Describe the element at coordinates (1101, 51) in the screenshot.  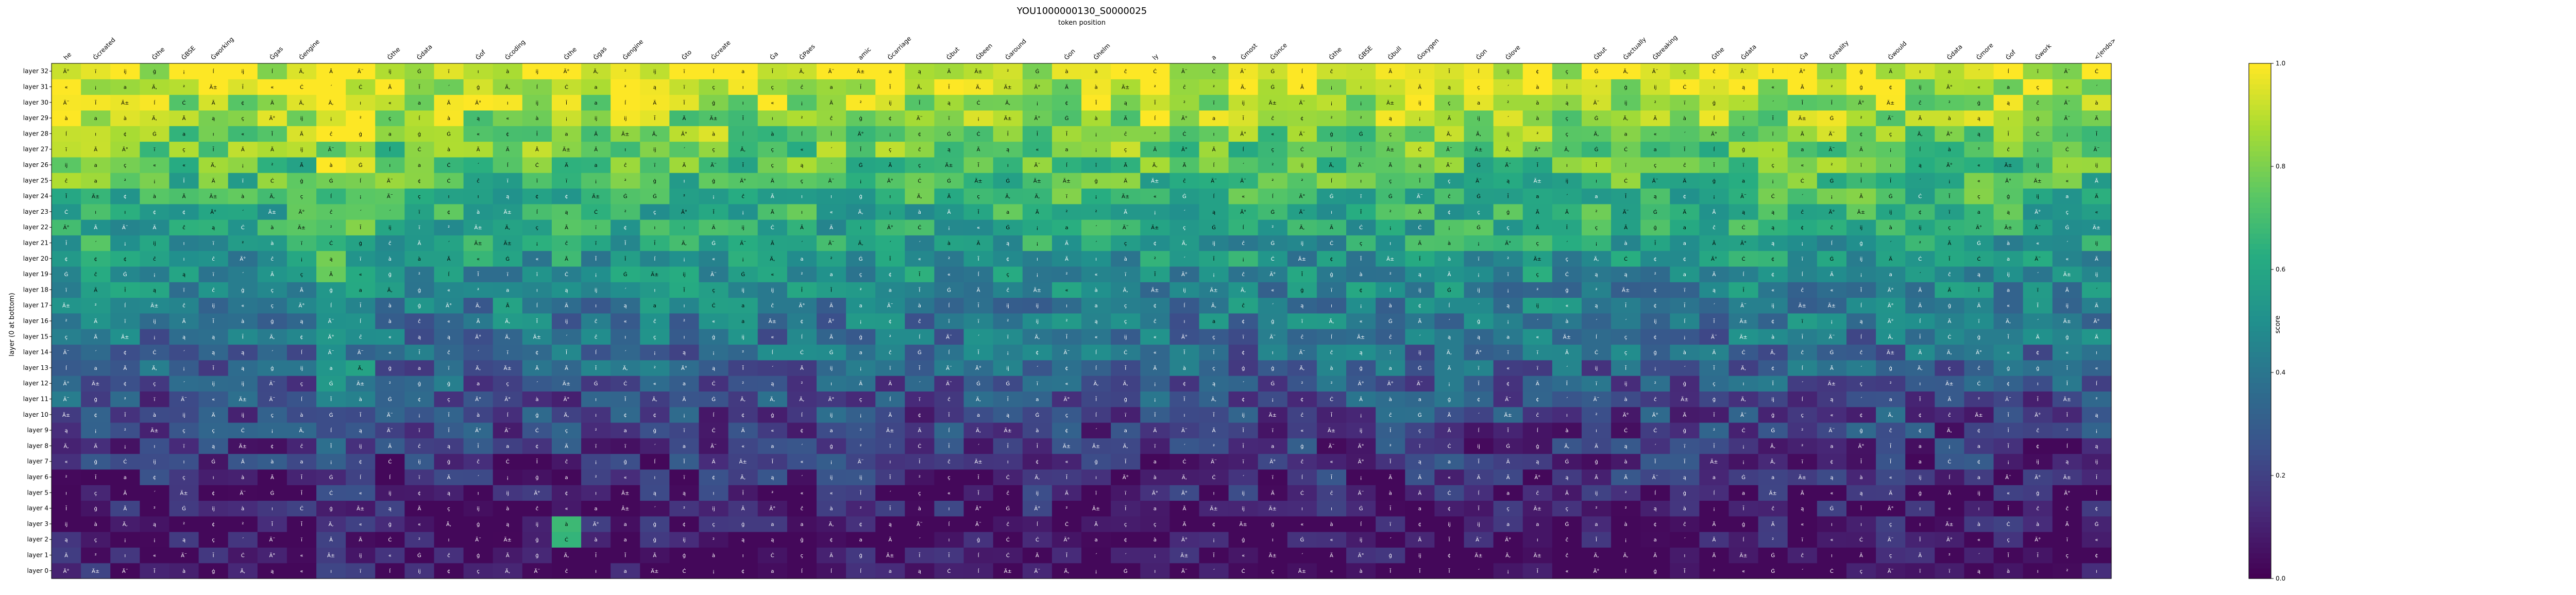
I see `x-tick-label: Ġhelm` at that location.